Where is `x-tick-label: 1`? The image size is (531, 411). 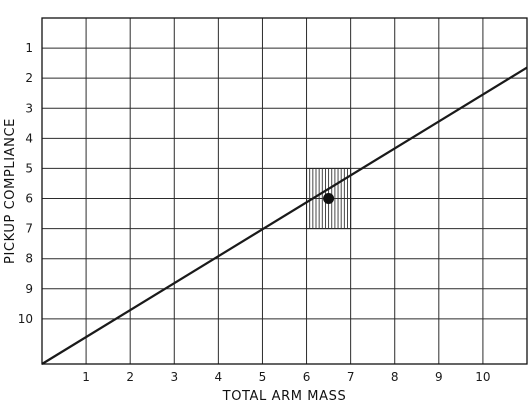 x-tick-label: 1 is located at coordinates (86, 377).